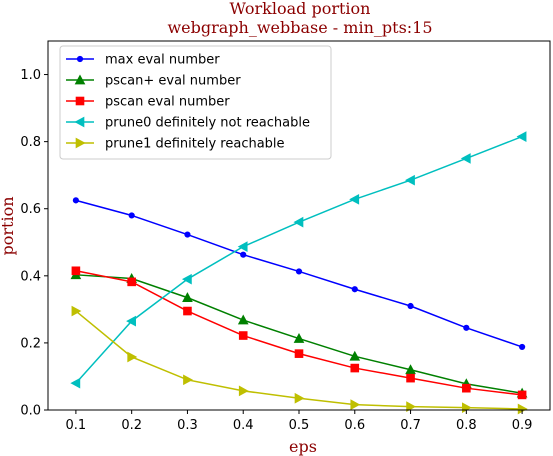 The image size is (553, 456). What do you see at coordinates (187, 425) in the screenshot?
I see `x-tick-label: 0.3` at bounding box center [187, 425].